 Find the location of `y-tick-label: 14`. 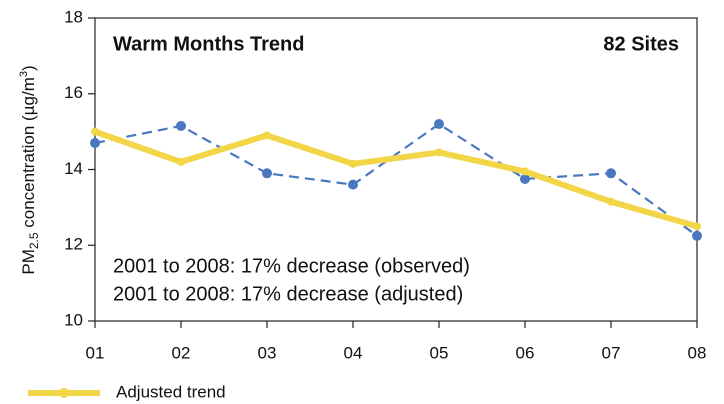

y-tick-label: 14 is located at coordinates (73, 168).